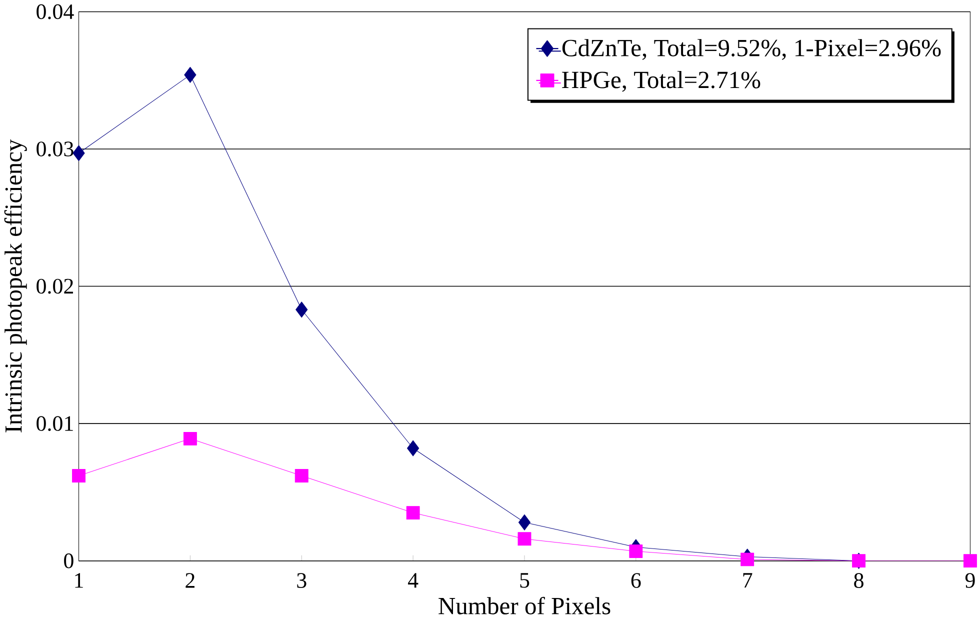  Describe the element at coordinates (636, 580) in the screenshot. I see `x-tick-label: 6` at that location.